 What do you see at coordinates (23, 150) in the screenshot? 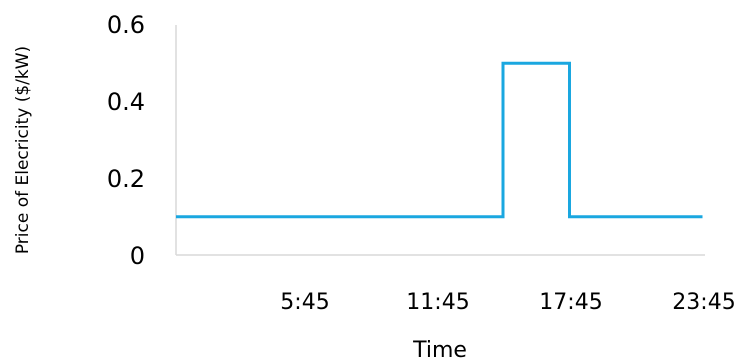
I see `y-axis-title: Price of Elecricity ($/kW)` at bounding box center [23, 150].